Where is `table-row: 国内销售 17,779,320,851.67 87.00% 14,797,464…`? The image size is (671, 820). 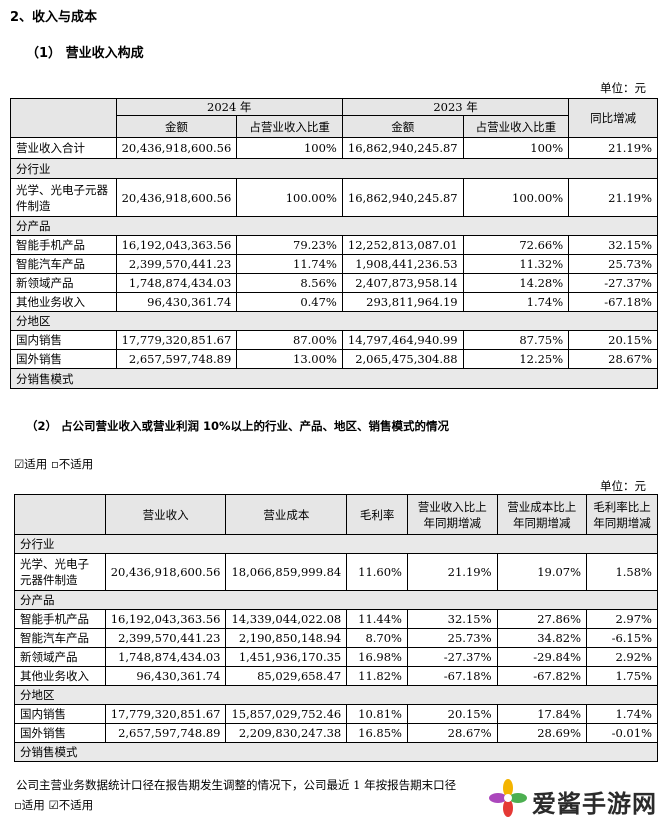 table-row: 国内销售 17,779,320,851.67 87.00% 14,797,464… is located at coordinates (334, 340).